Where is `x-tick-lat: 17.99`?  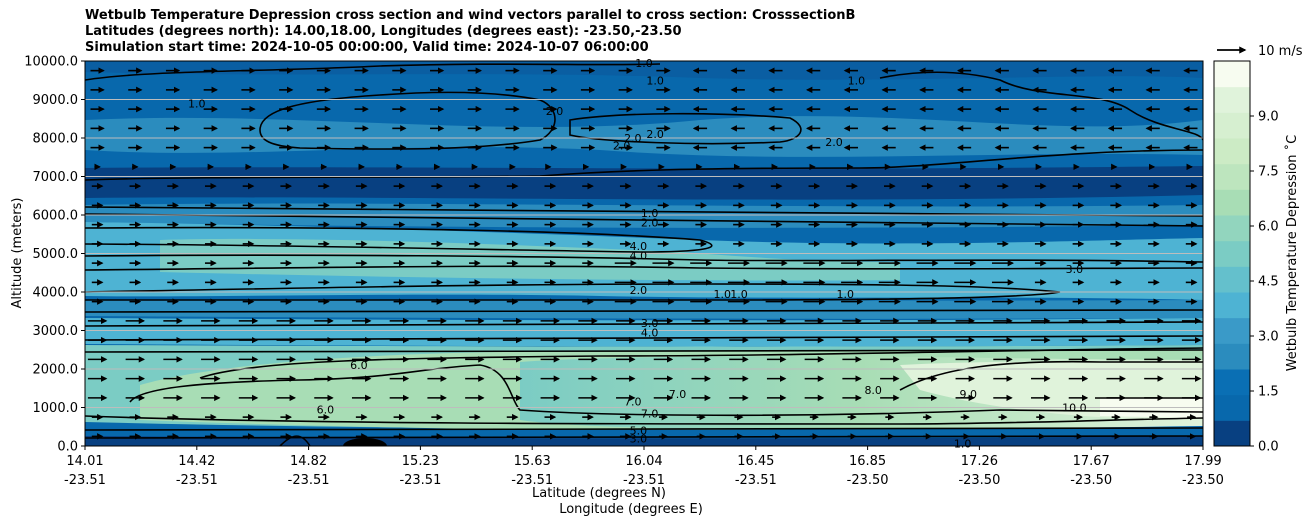
x-tick-lat: 17.99 is located at coordinates (1202, 461).